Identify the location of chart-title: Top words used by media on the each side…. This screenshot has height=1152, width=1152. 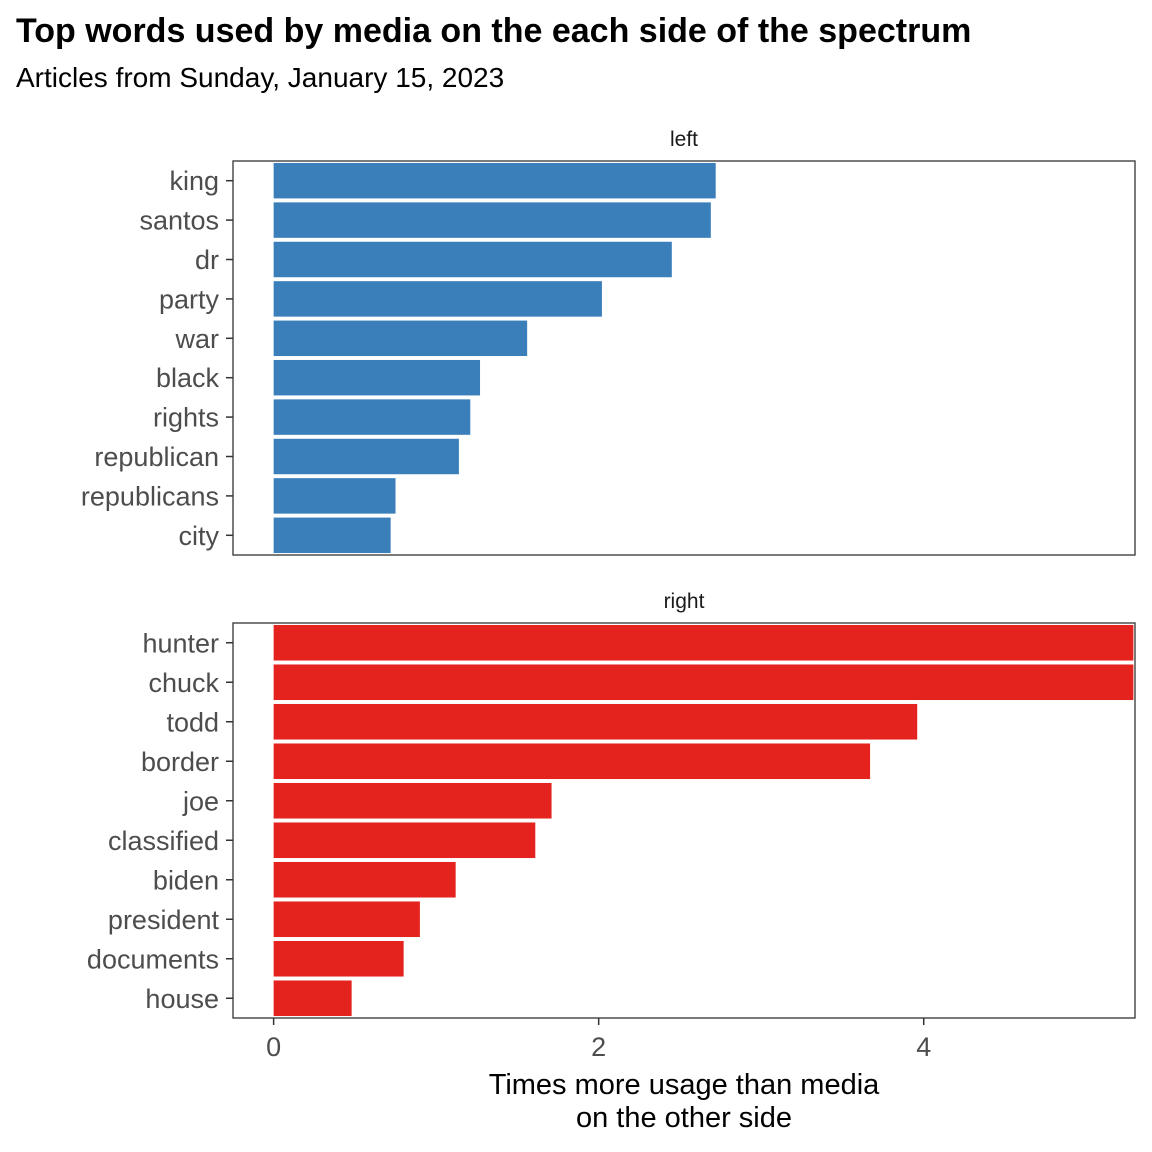
(494, 31).